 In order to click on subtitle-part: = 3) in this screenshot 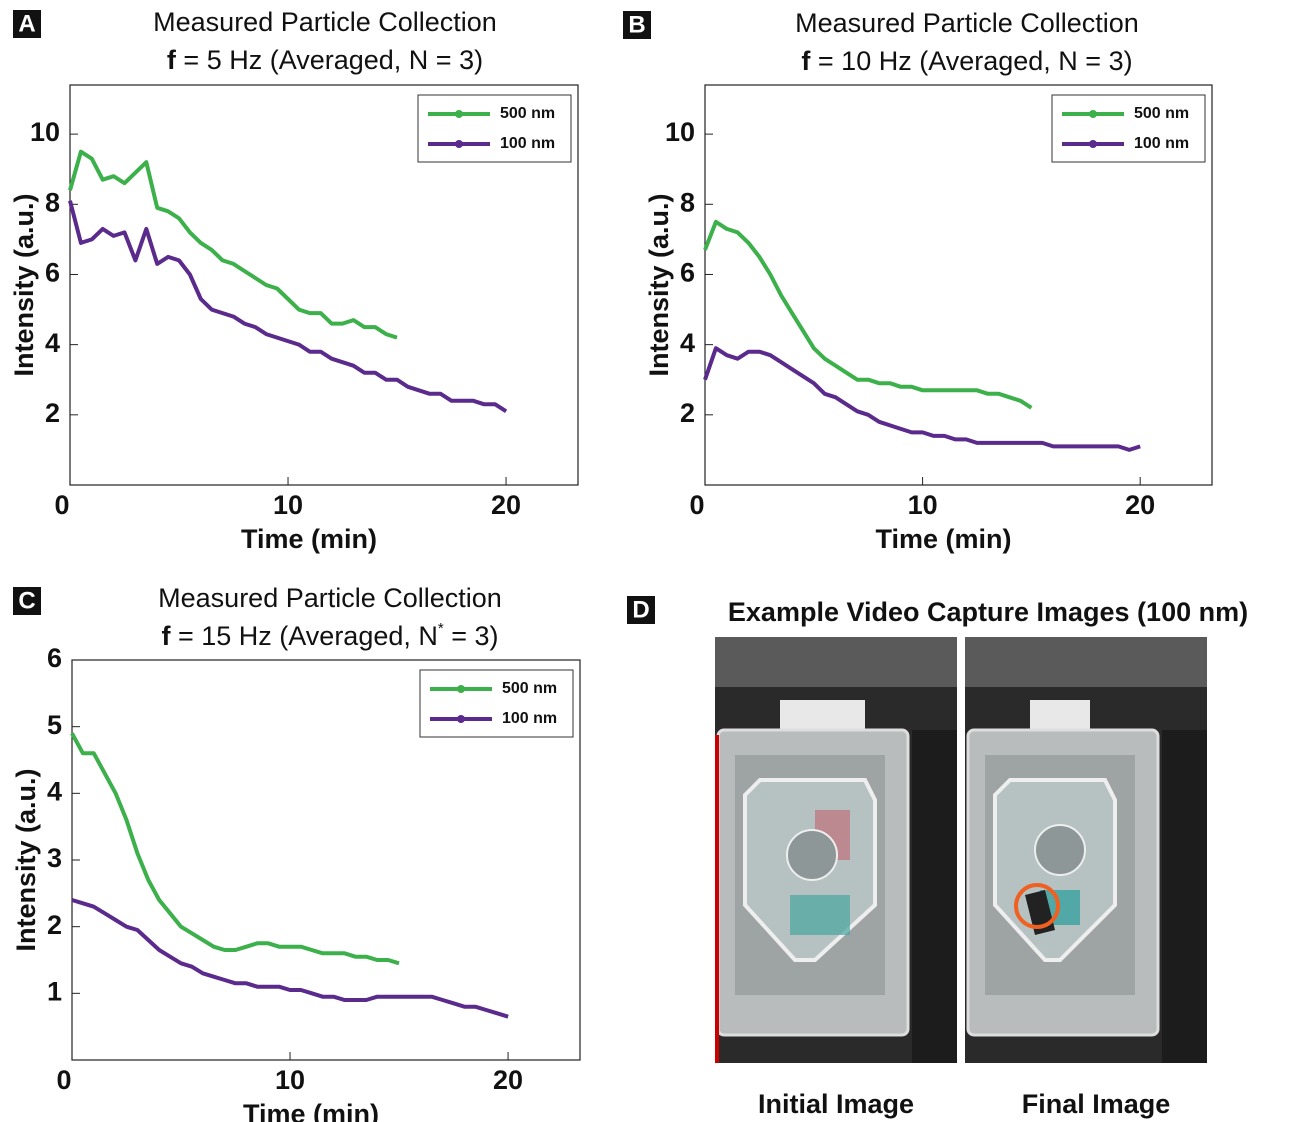, I will do `click(471, 636)`.